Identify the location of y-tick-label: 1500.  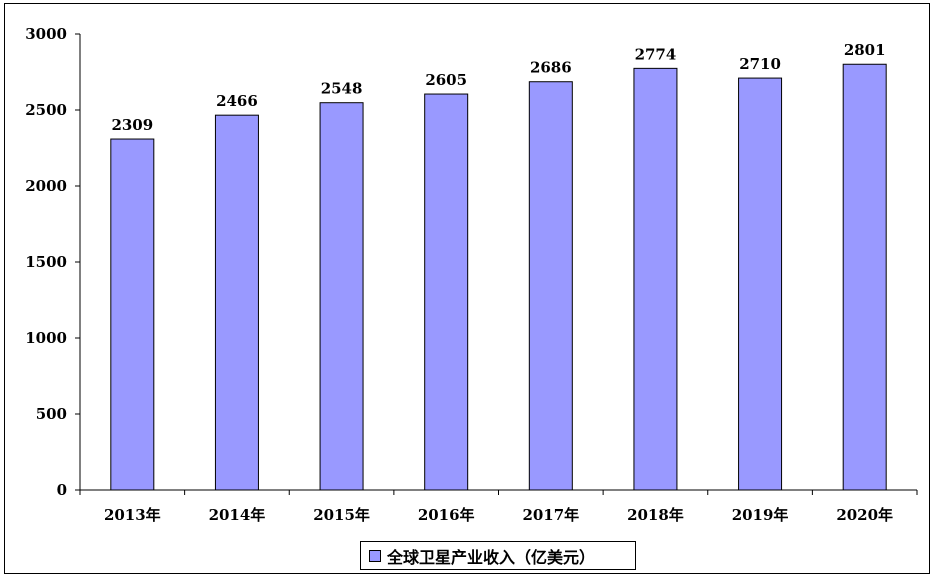
(46, 262).